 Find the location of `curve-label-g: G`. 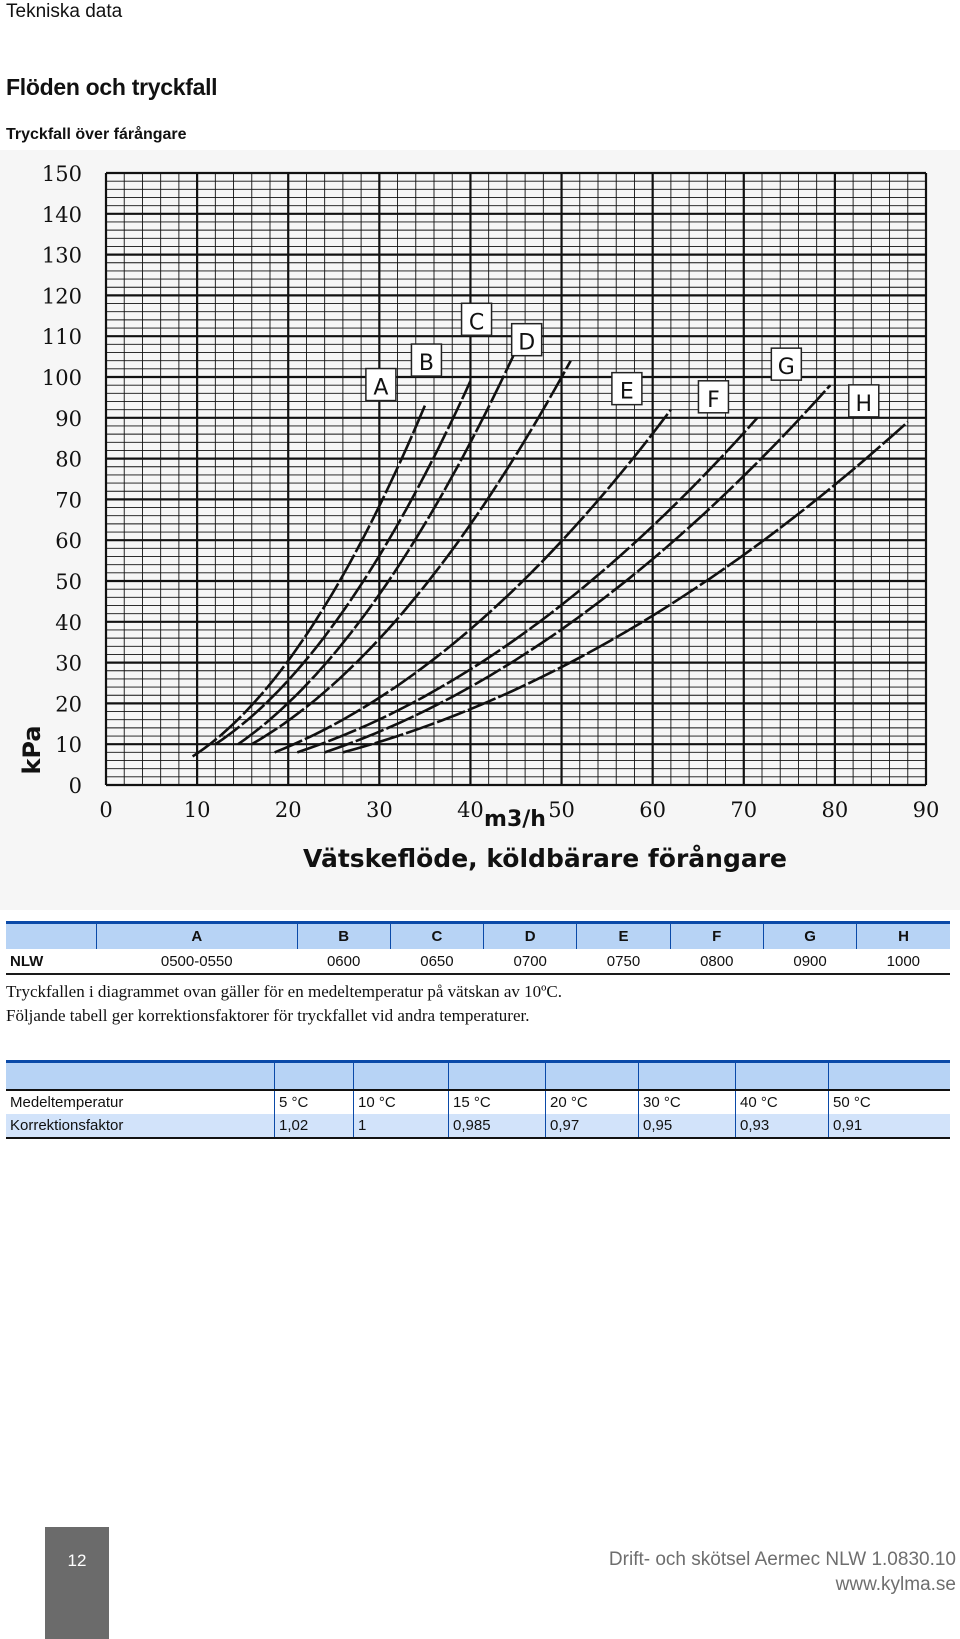

curve-label-g: G is located at coordinates (786, 367).